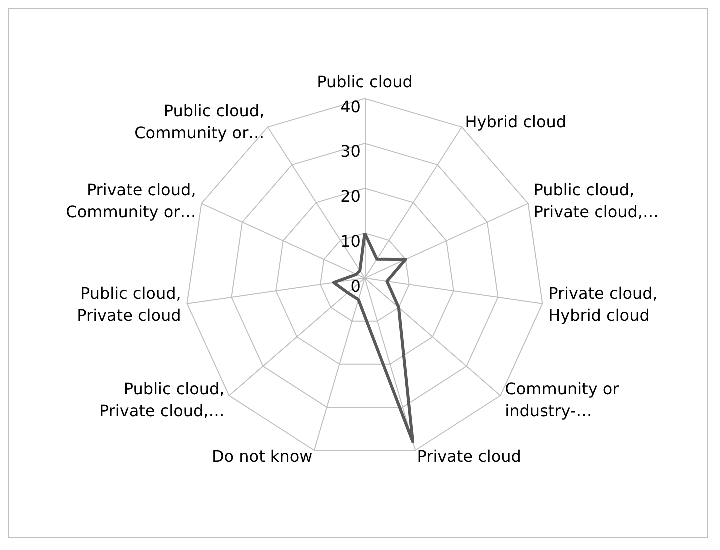 The image size is (720, 550). What do you see at coordinates (350, 152) in the screenshot?
I see `y-tick-label: 30` at bounding box center [350, 152].